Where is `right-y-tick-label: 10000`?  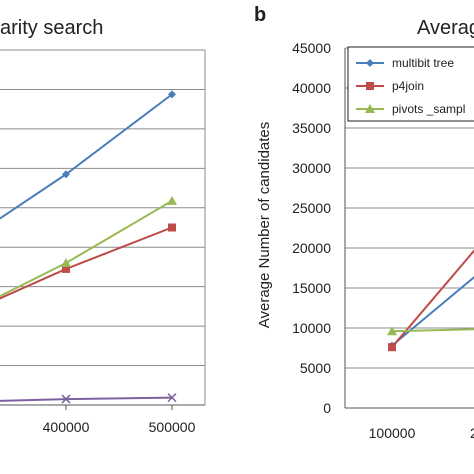 right-y-tick-label: 10000 is located at coordinates (311, 328).